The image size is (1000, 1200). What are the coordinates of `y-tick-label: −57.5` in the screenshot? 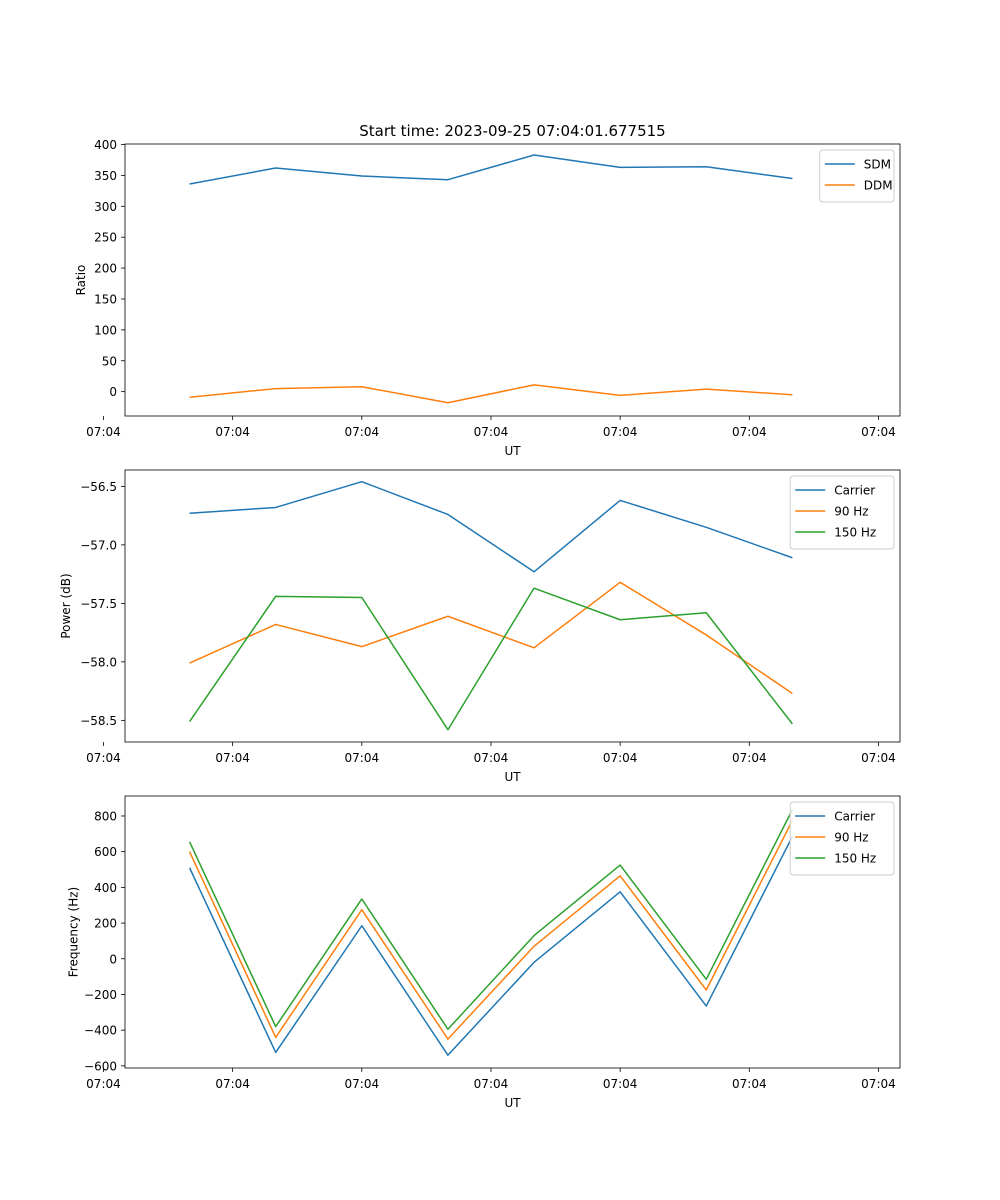 It's located at (98, 604).